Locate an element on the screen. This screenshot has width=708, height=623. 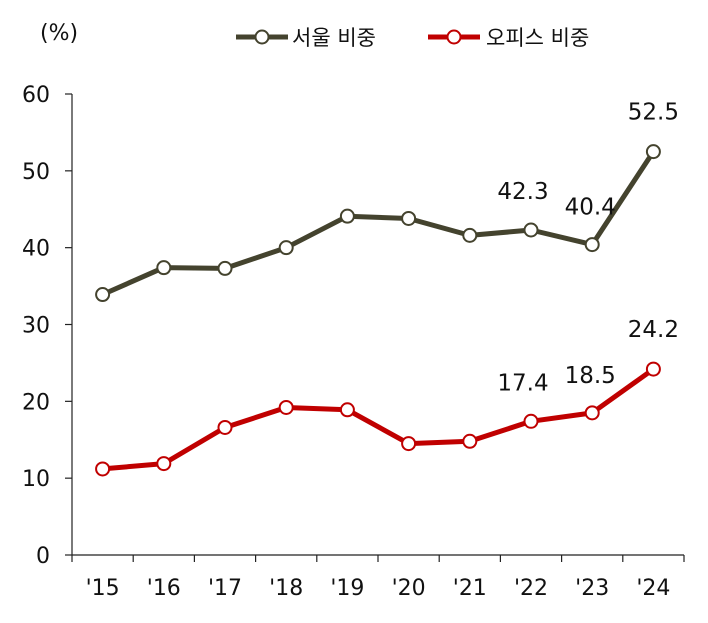
series-0-data-label-8: 40.4 is located at coordinates (590, 208).